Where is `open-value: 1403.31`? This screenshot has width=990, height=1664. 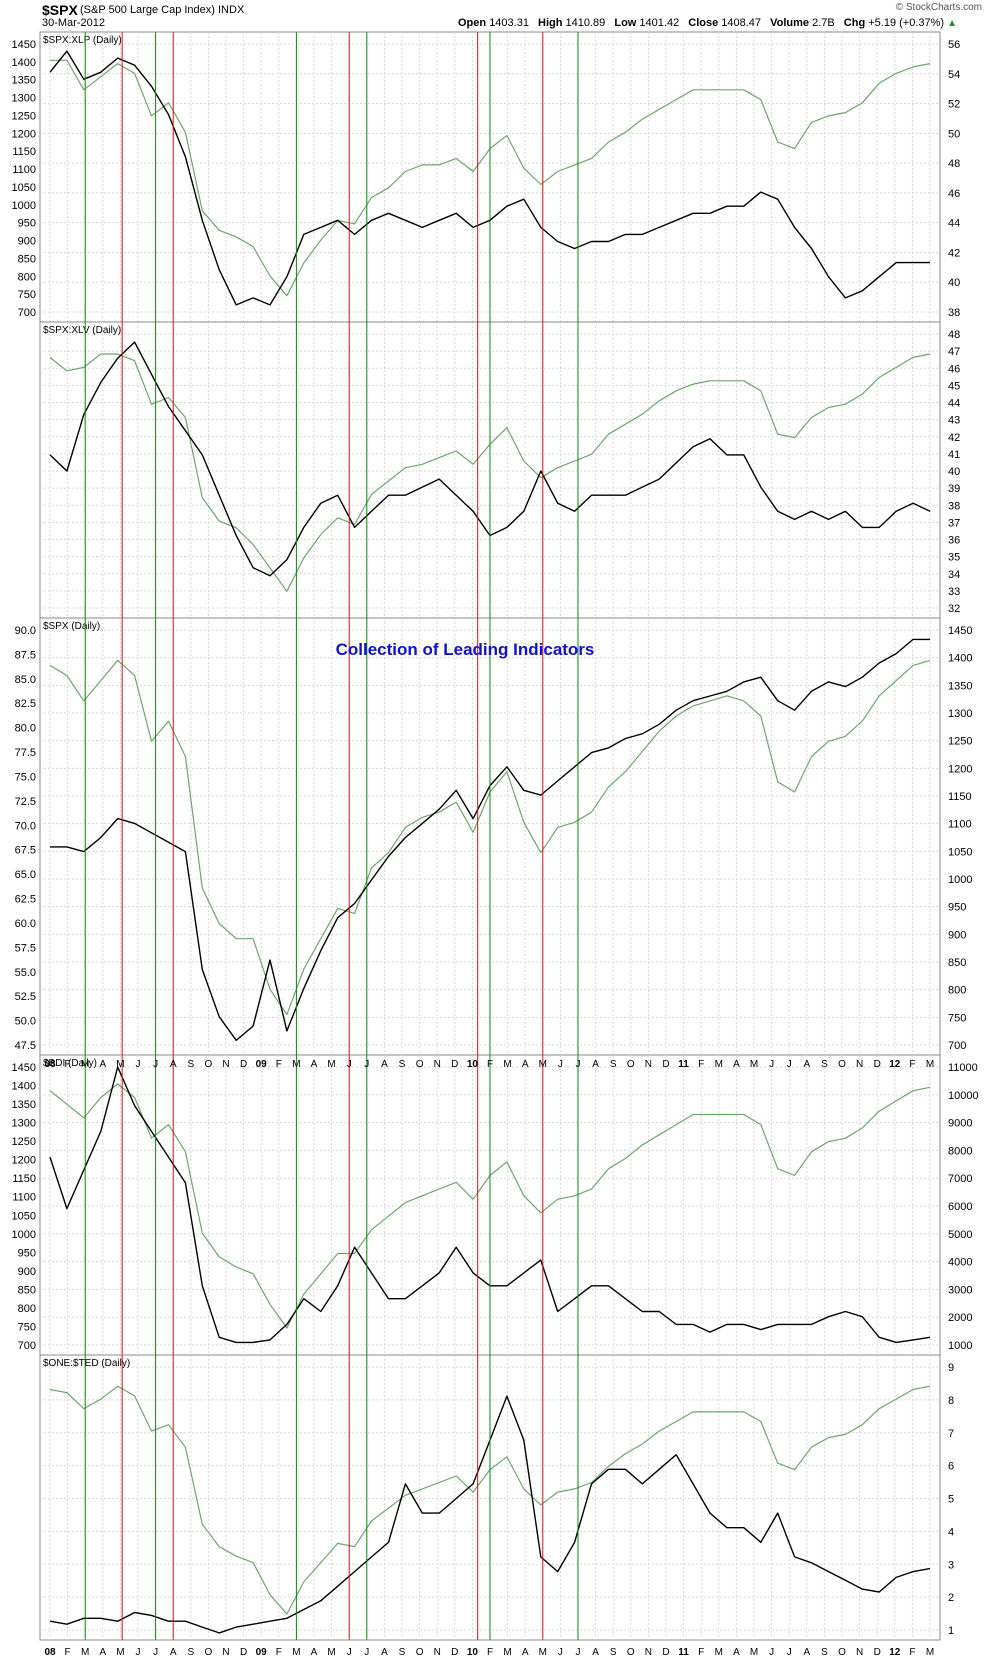
open-value: 1403.31 is located at coordinates (509, 23).